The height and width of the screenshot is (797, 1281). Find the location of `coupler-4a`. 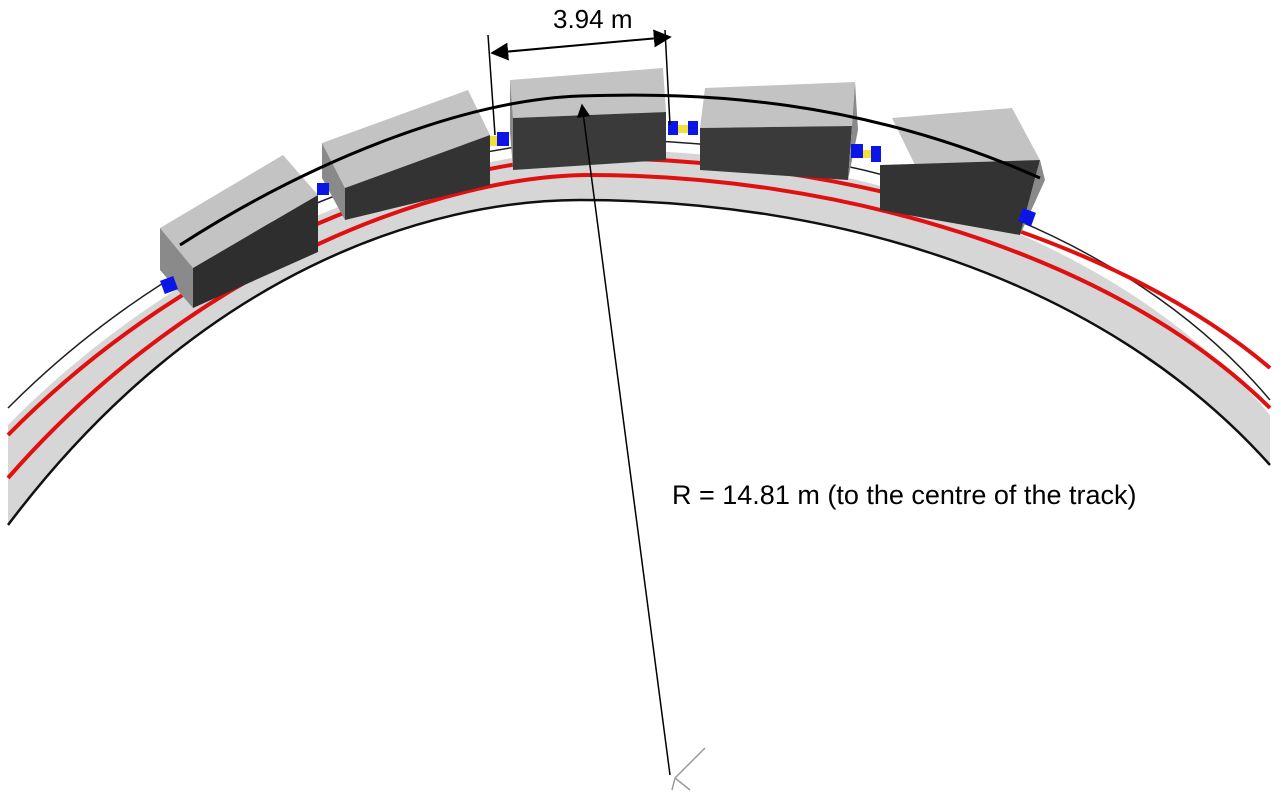

coupler-4a is located at coordinates (673, 128).